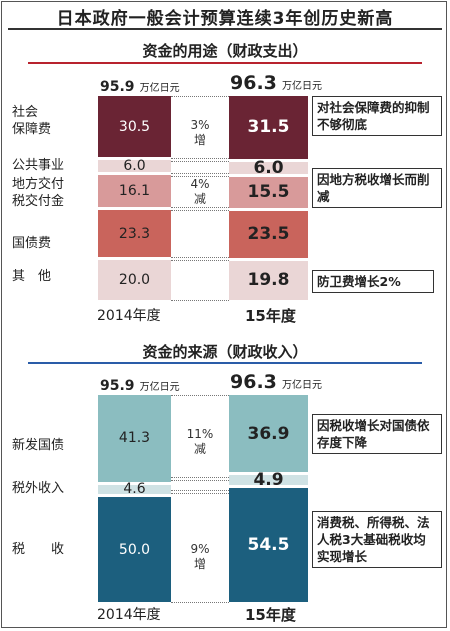  I want to click on label-public-works: 公共事业, so click(38, 165).